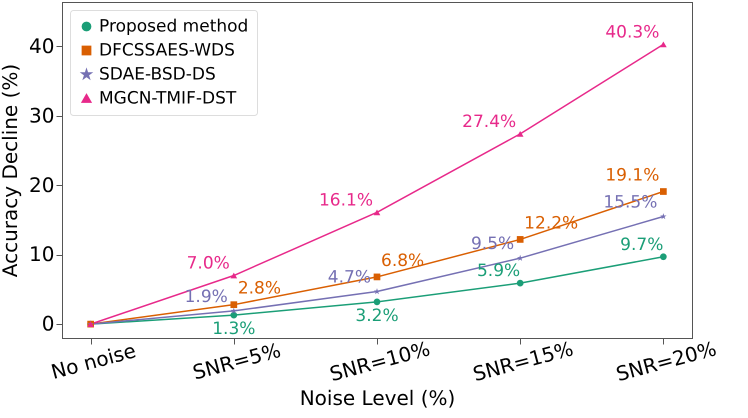 The width and height of the screenshot is (748, 418). What do you see at coordinates (41, 254) in the screenshot?
I see `y-tick-label: 10` at bounding box center [41, 254].